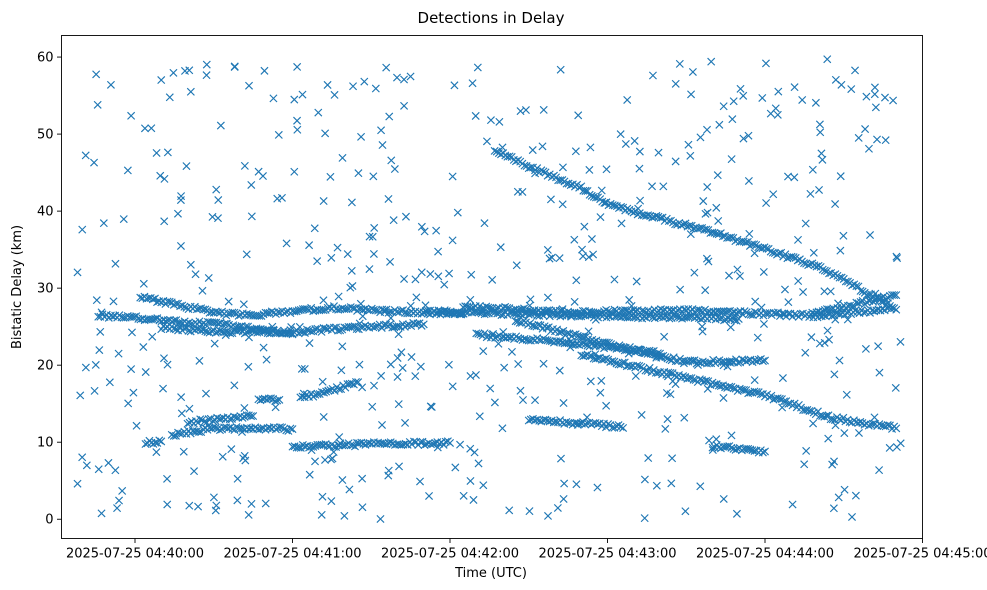  Describe the element at coordinates (491, 18) in the screenshot. I see `chart-title: Detections in Delay` at that location.